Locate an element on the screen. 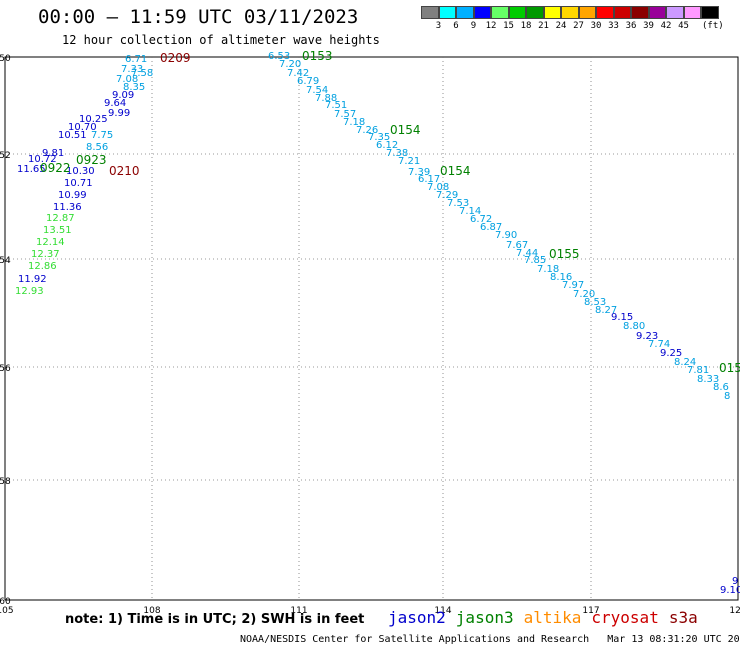 Image resolution: width=740 pixels, height=650 pixels. legend-tick-label: 39 is located at coordinates (648, 26).